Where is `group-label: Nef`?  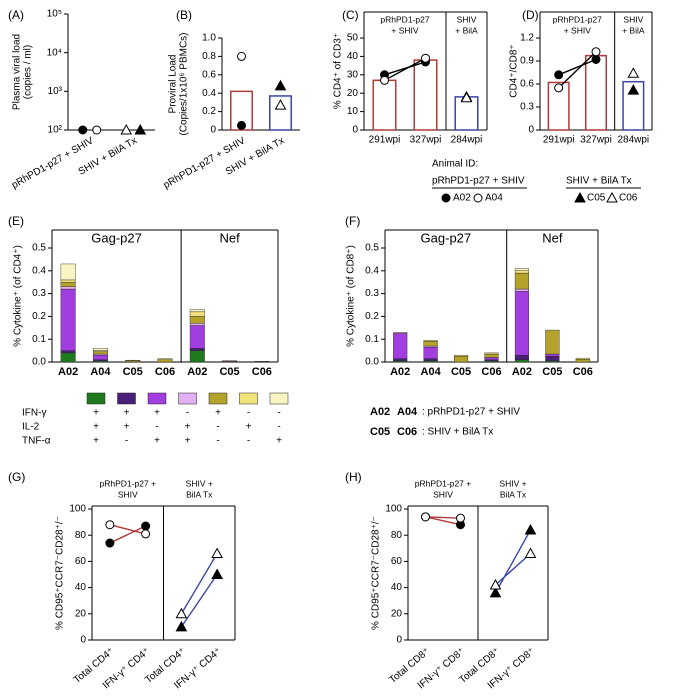 group-label: Nef is located at coordinates (229, 237).